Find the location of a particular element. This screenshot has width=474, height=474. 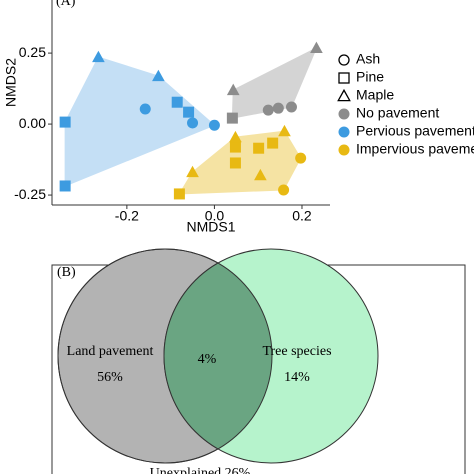

set-value: 14% is located at coordinates (297, 377).